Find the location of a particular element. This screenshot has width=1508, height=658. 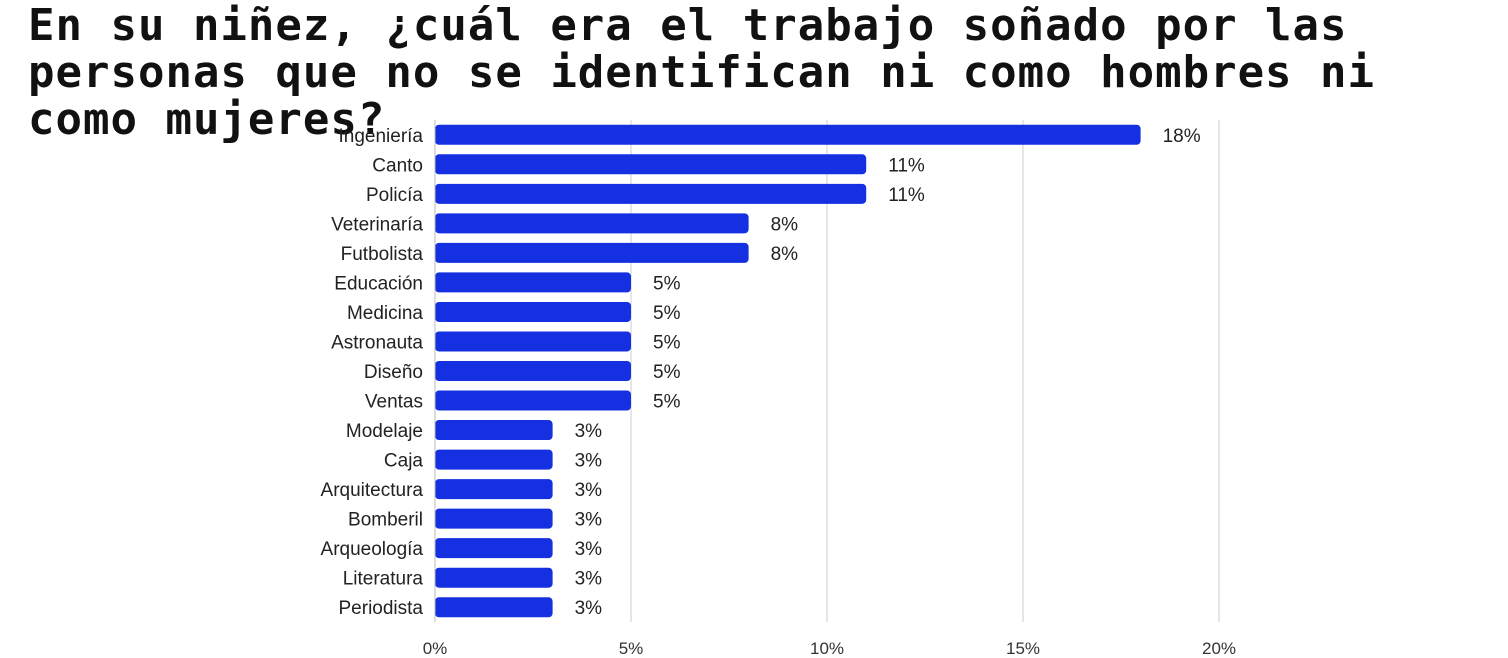

category-label: Medicina is located at coordinates (385, 313).